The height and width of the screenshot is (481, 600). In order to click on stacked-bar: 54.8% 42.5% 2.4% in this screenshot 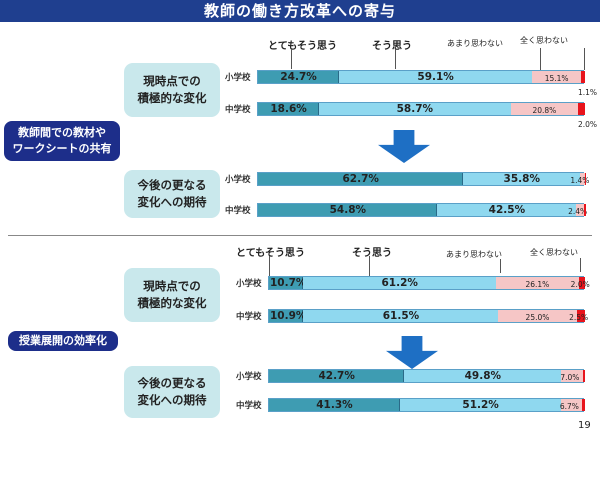, I will do `click(422, 210)`.